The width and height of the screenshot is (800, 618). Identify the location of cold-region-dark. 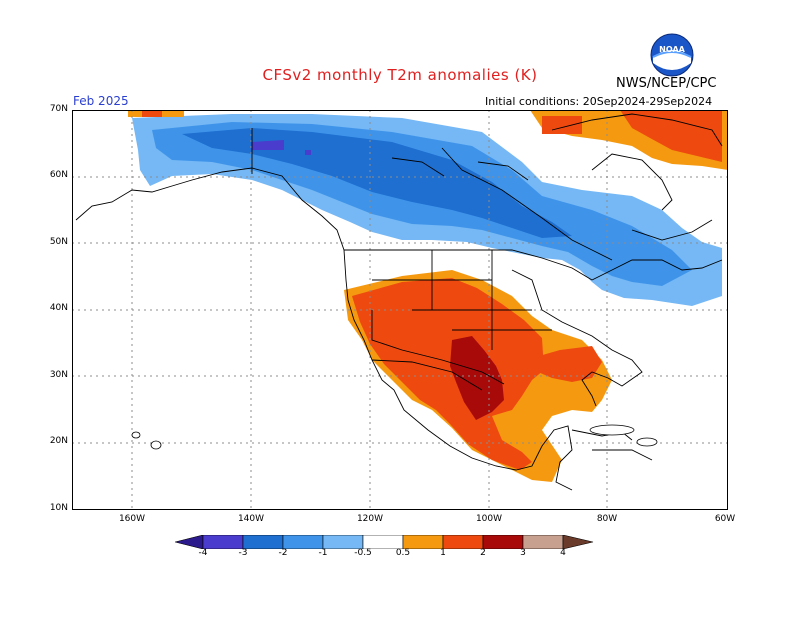
(377, 183).